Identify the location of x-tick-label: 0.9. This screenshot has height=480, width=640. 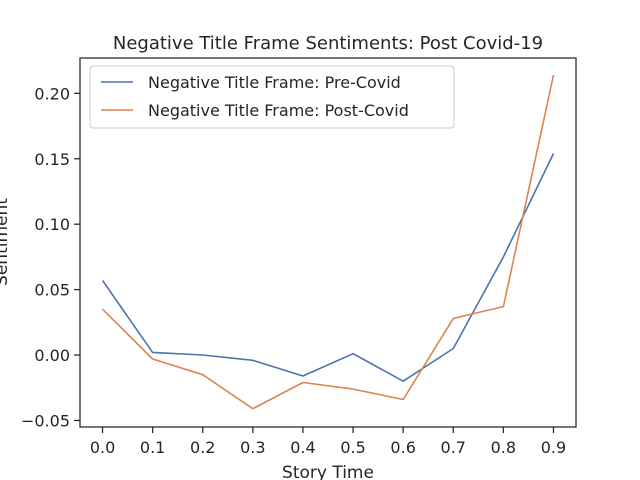
(553, 447).